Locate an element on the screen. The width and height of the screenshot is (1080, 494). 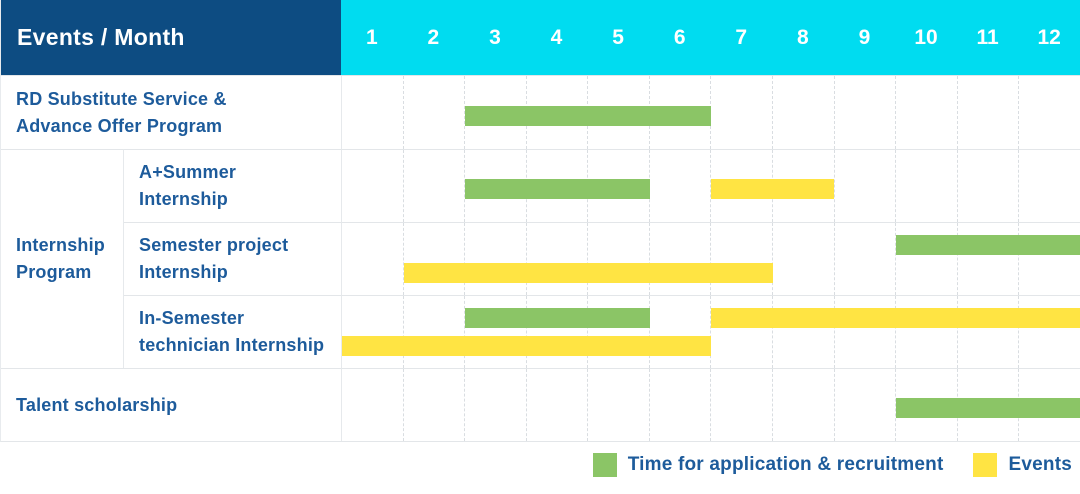
legend-swatch-yellow is located at coordinates (985, 465).